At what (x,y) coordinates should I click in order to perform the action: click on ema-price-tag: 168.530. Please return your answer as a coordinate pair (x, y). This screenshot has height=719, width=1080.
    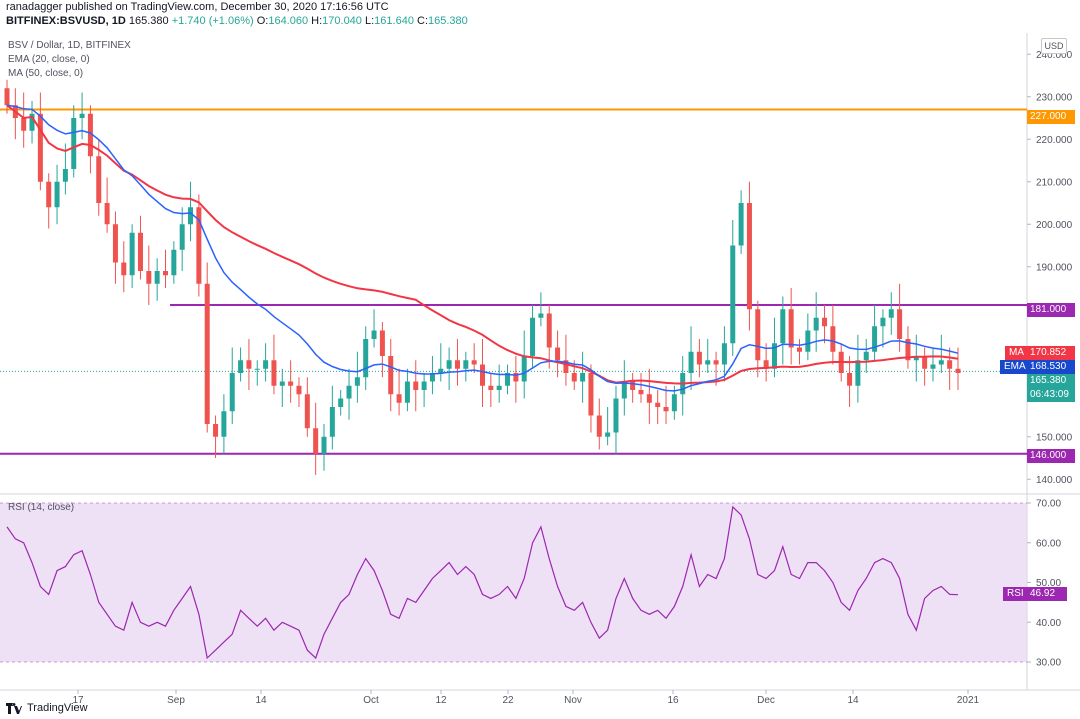
    Looking at the image, I should click on (1051, 367).